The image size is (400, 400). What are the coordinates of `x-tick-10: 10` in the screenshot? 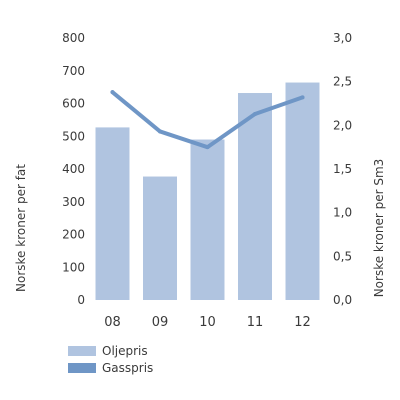 It's located at (207, 322).